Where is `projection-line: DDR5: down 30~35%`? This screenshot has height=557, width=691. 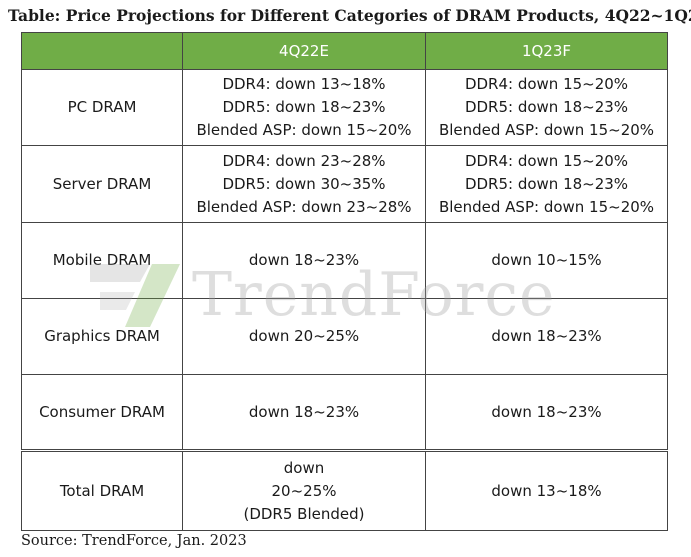
projection-line: DDR5: down 30~35% is located at coordinates (304, 183).